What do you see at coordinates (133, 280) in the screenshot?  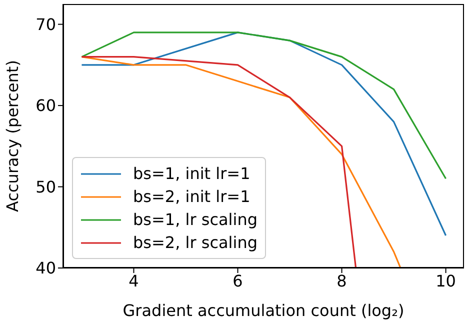 I see `x-tick-label: 4` at bounding box center [133, 280].